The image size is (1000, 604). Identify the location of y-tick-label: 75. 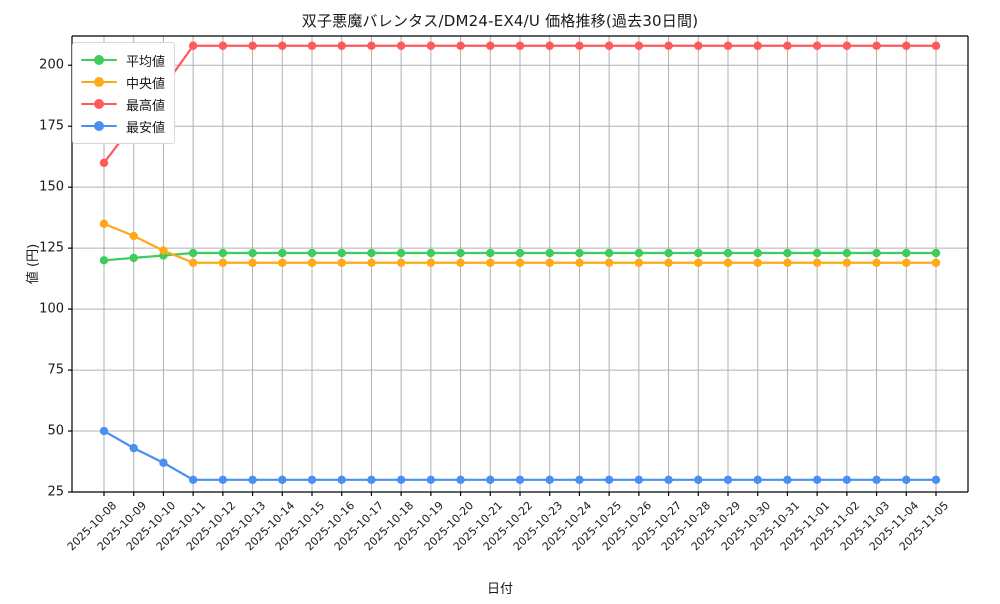
(55, 370).